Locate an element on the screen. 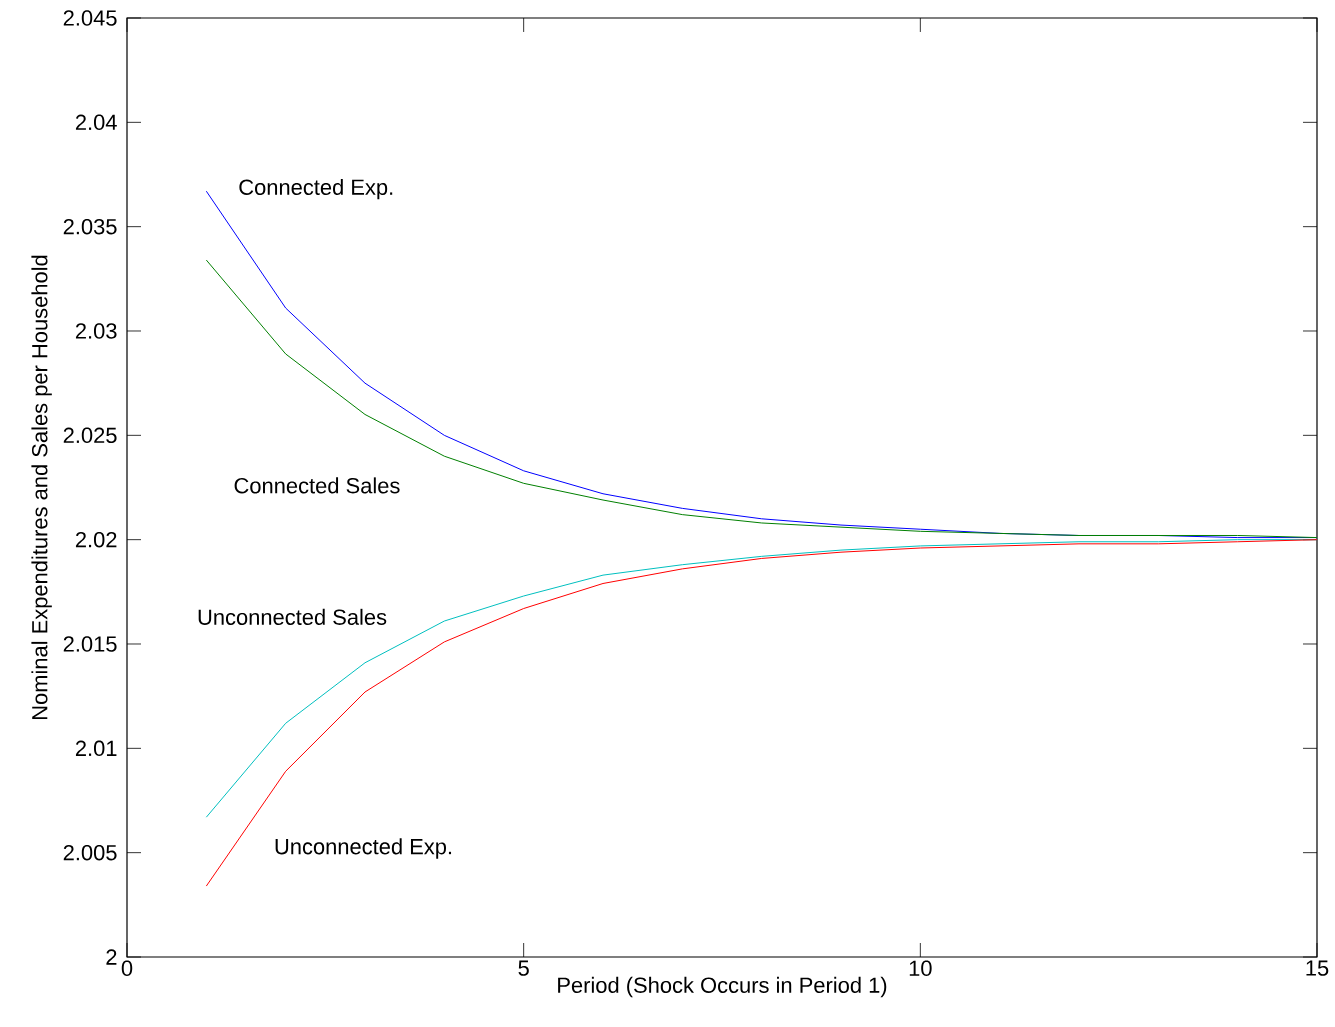 The image size is (1335, 1027). x-axis-title: Period (Shock Occurs in Period 1) is located at coordinates (722, 987).